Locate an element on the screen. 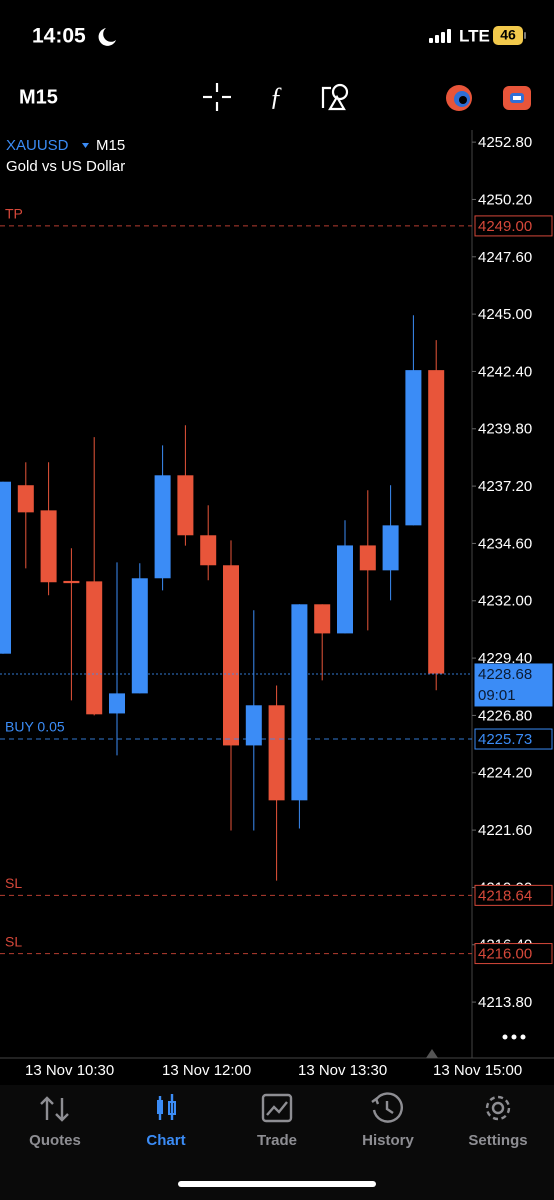 This screenshot has width=554, height=1200. moon-icon is located at coordinates (107, 37).